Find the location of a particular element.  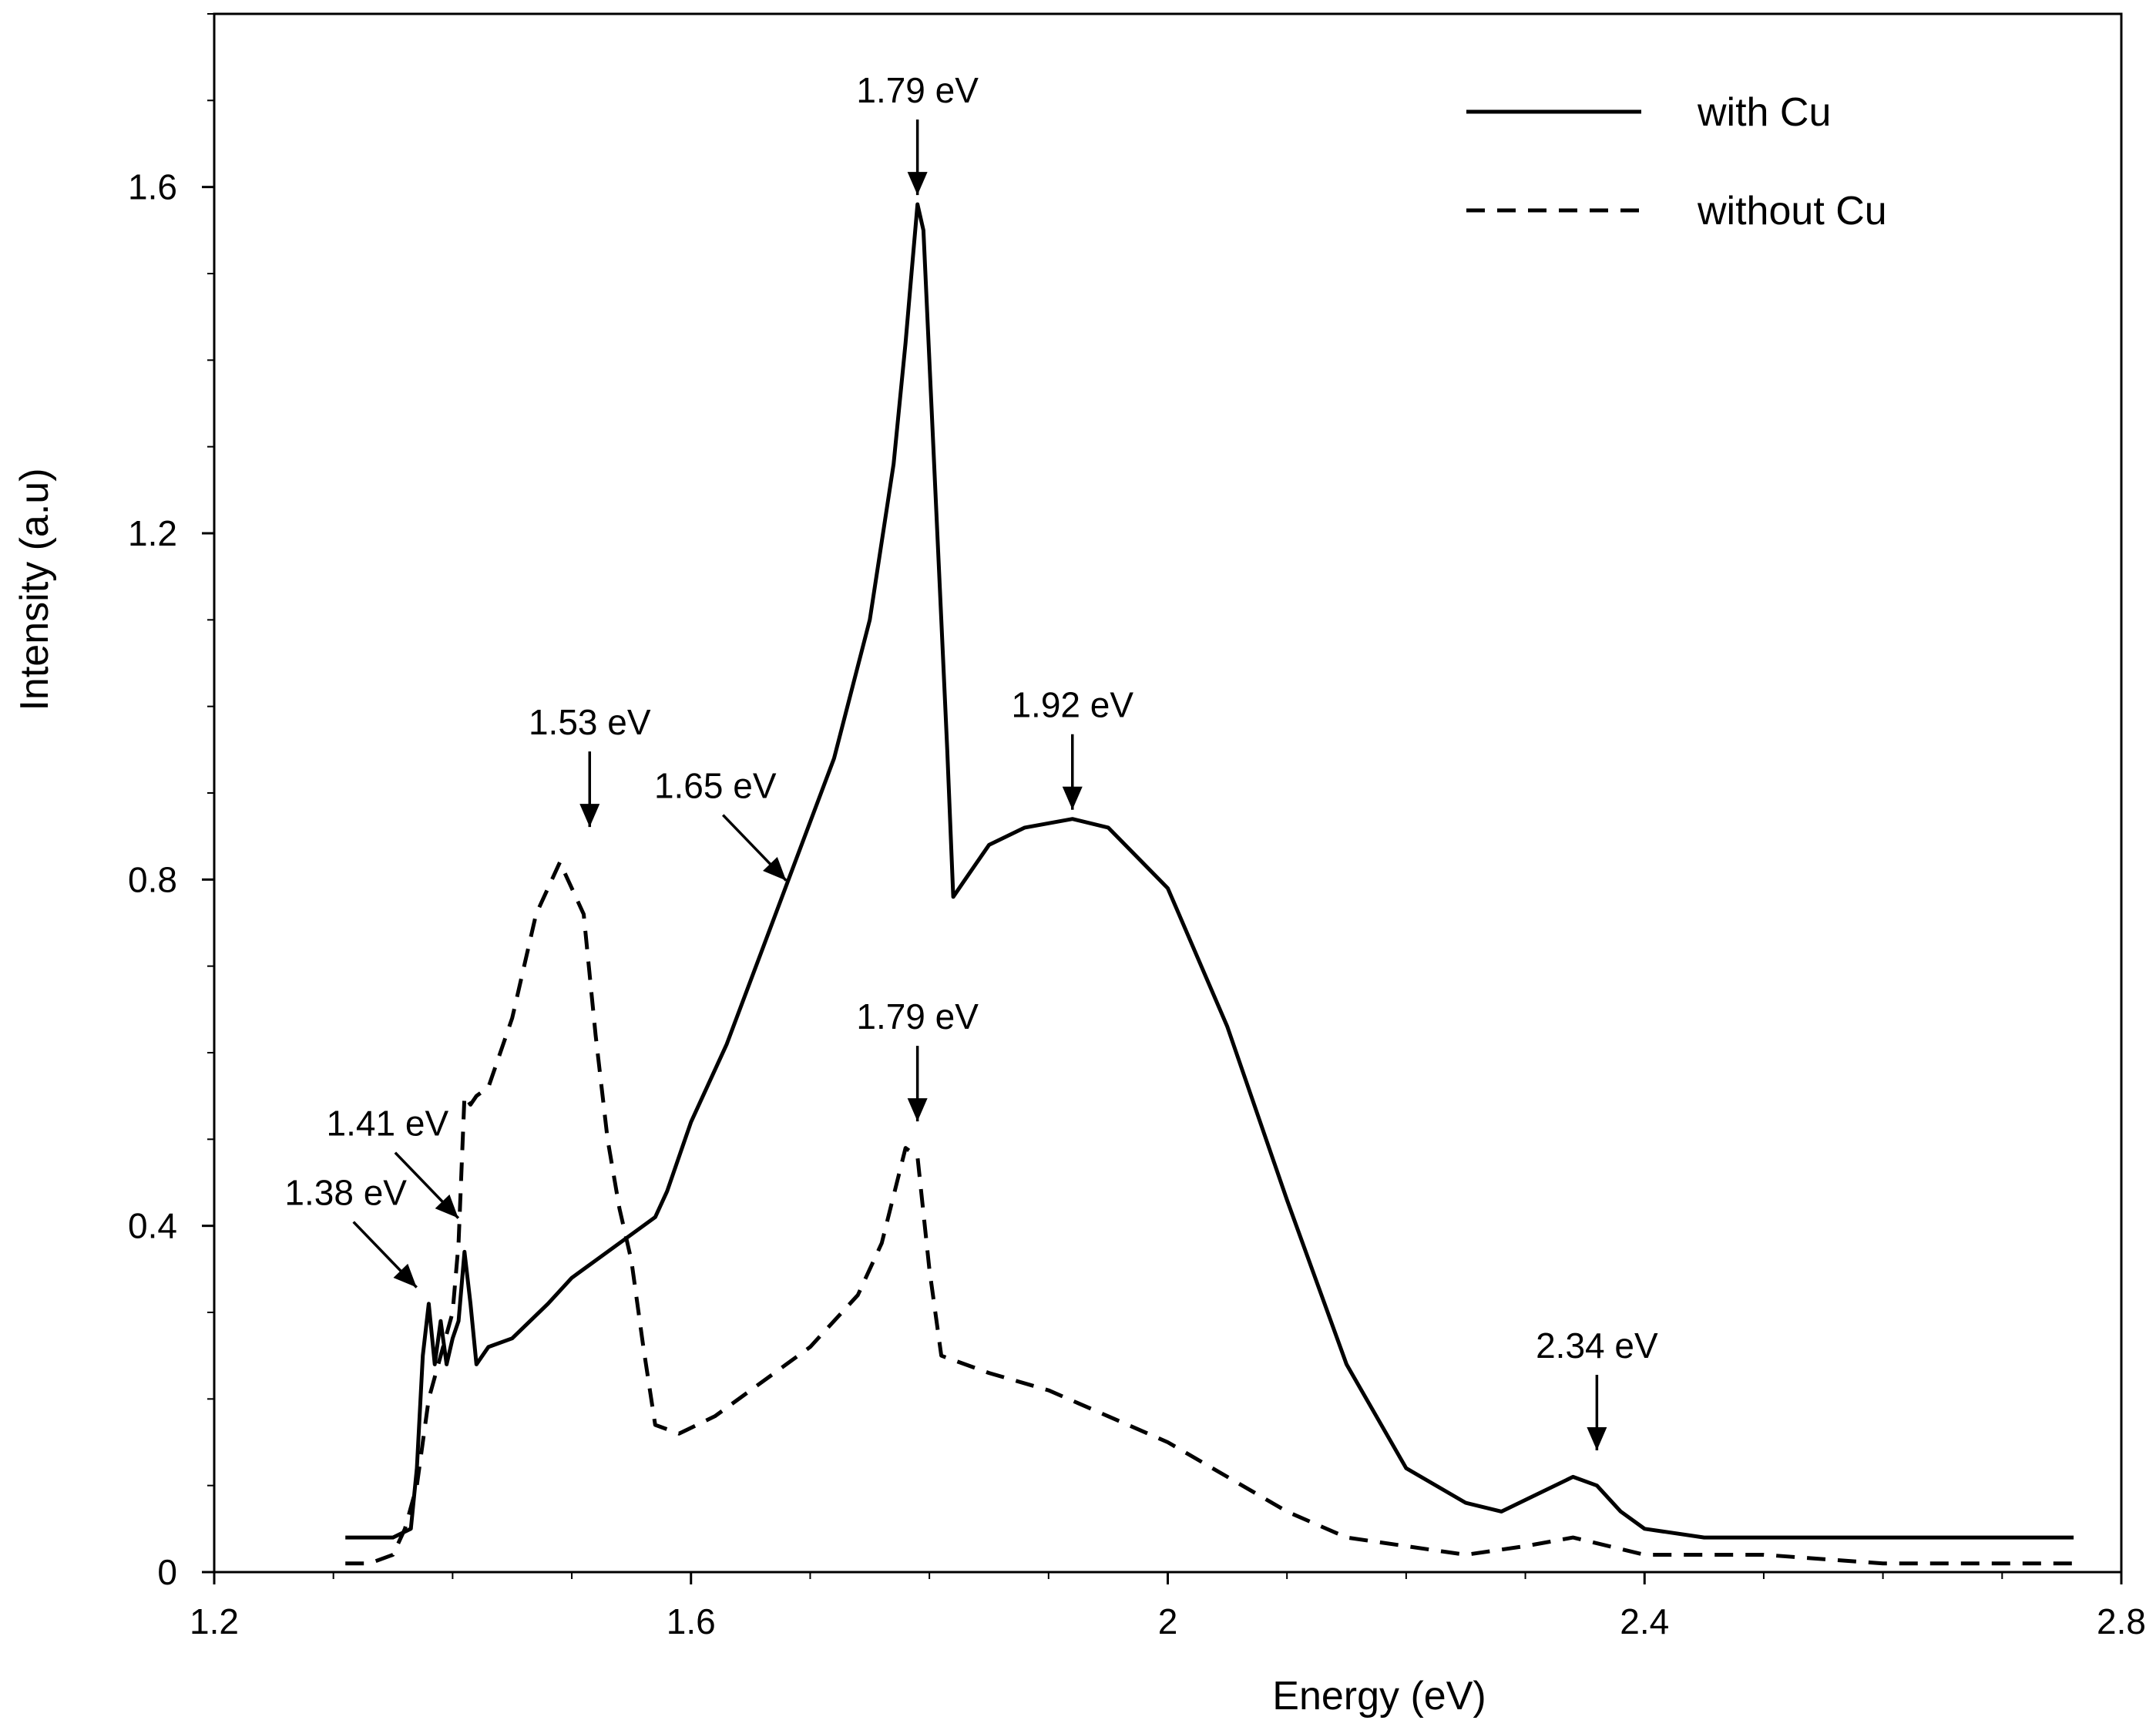

legend-label: without Cu is located at coordinates (1792, 211).